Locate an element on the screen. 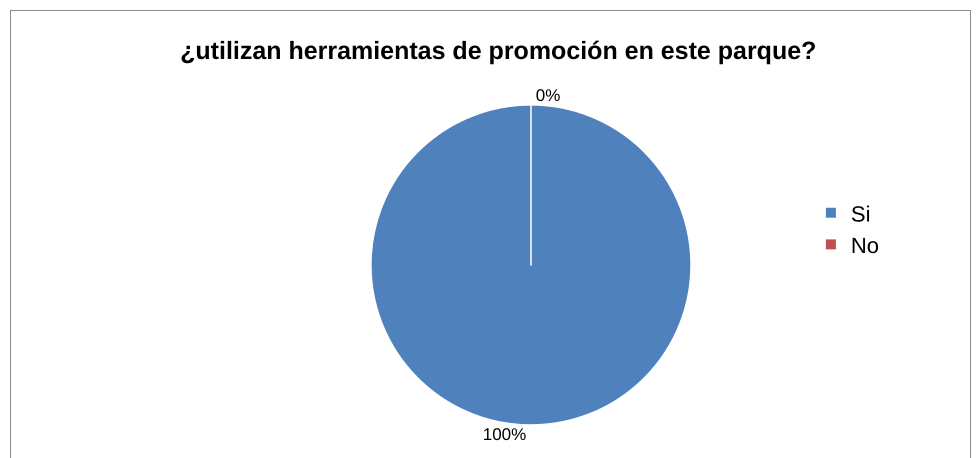  legend-label: No is located at coordinates (865, 245).